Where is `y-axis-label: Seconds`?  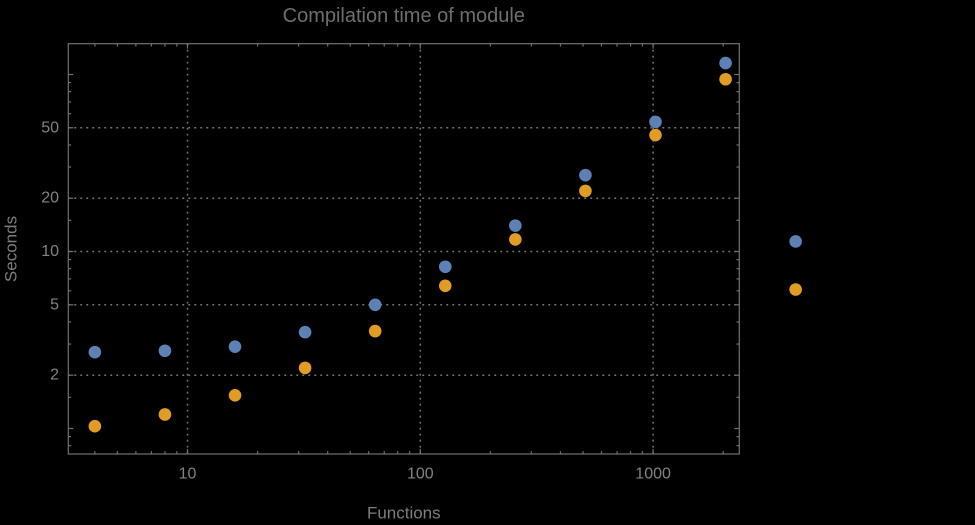
y-axis-label: Seconds is located at coordinates (11, 249).